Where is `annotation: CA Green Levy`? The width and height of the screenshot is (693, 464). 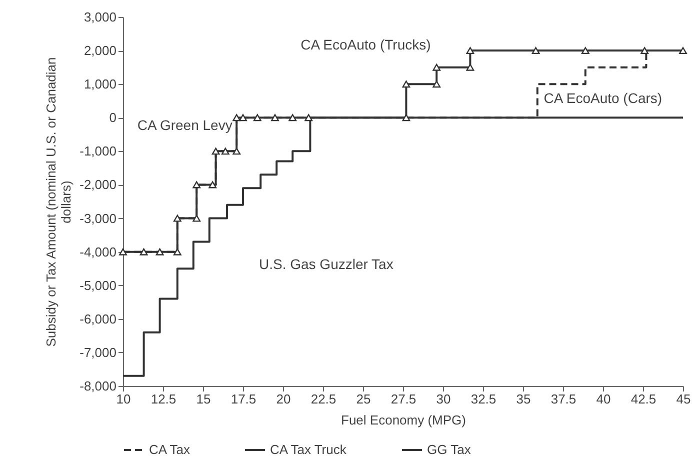
annotation: CA Green Levy is located at coordinates (184, 125).